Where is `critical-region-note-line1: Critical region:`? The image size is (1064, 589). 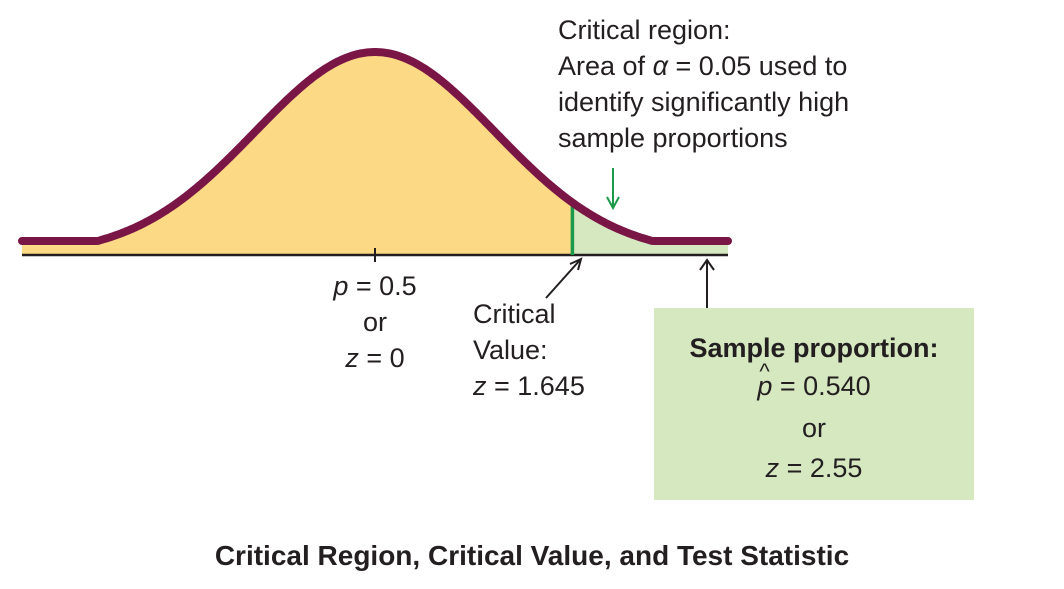 critical-region-note-line1: Critical region: is located at coordinates (644, 30).